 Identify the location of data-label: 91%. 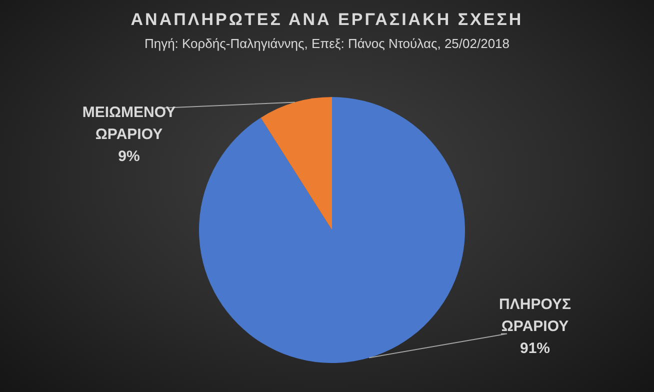
(535, 348).